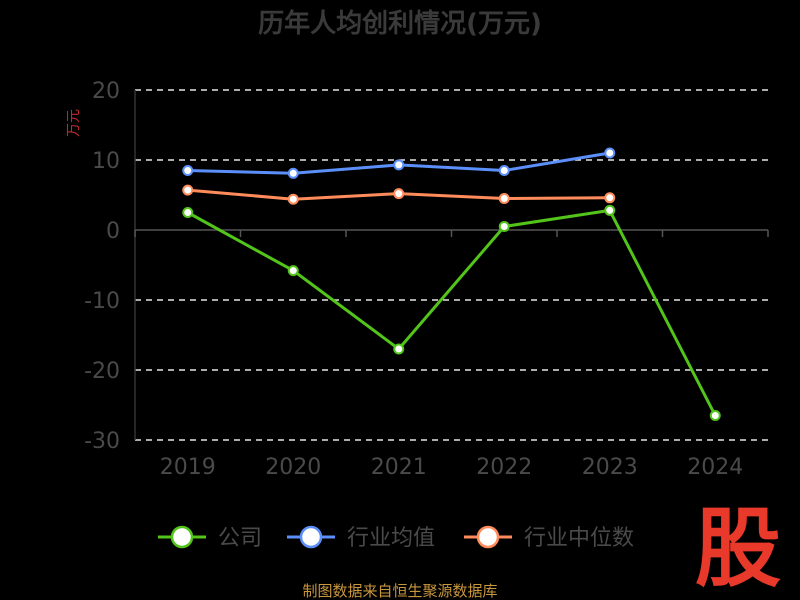  I want to click on legend-label: 行业均值, so click(391, 538).